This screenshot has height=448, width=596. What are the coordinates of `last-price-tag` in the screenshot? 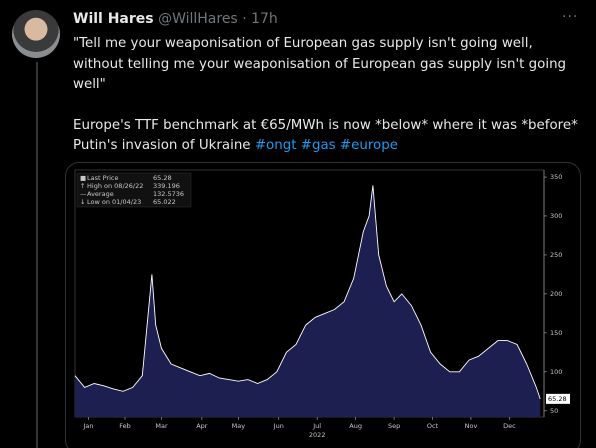 It's located at (558, 398).